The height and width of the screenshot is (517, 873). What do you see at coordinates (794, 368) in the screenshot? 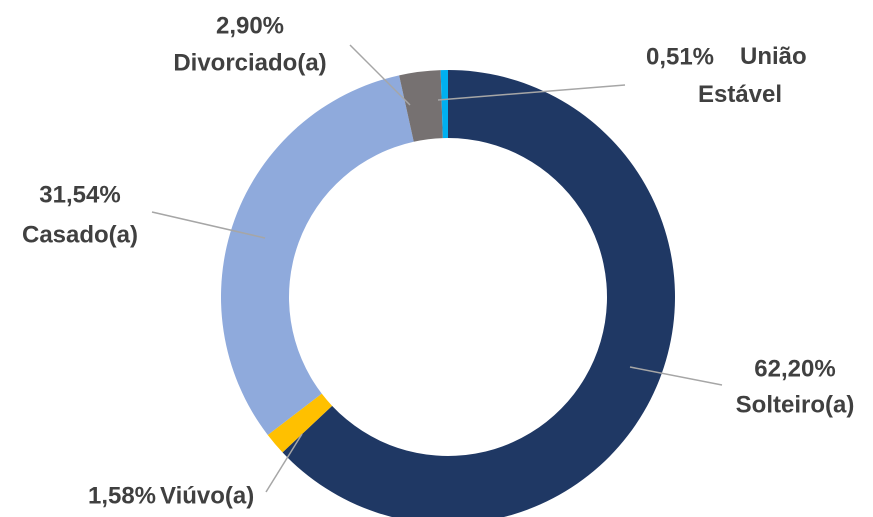
I see `value-label: 62,20%` at bounding box center [794, 368].